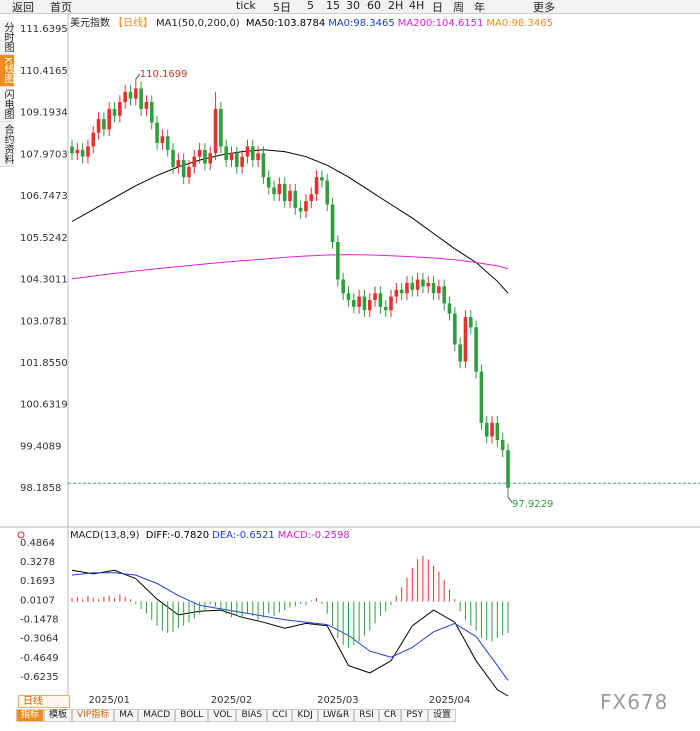 This screenshot has height=731, width=700. I want to click on annotation: 97.9229, so click(532, 504).